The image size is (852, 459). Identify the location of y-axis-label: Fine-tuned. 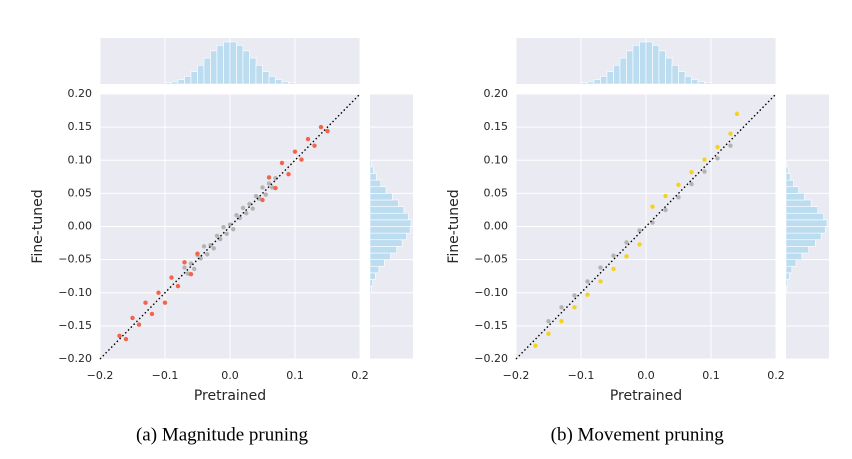
(38, 226).